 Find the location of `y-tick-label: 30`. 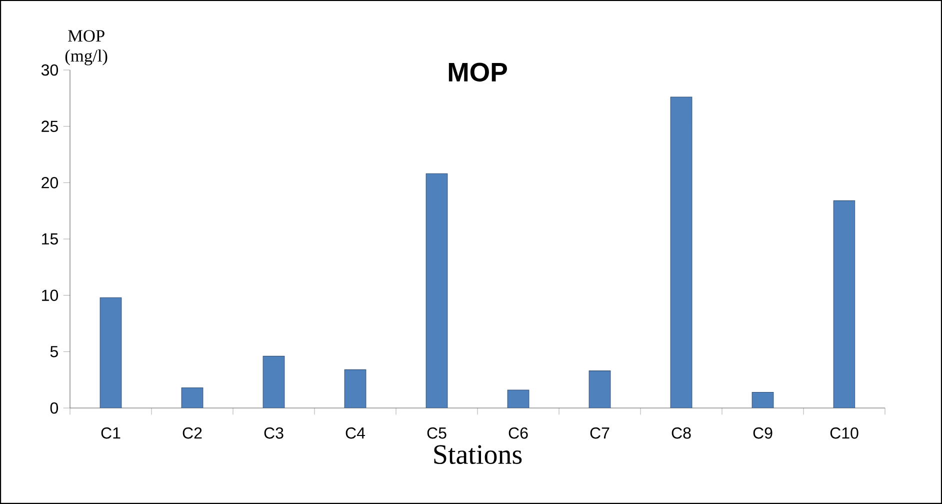

y-tick-label: 30 is located at coordinates (49, 70).